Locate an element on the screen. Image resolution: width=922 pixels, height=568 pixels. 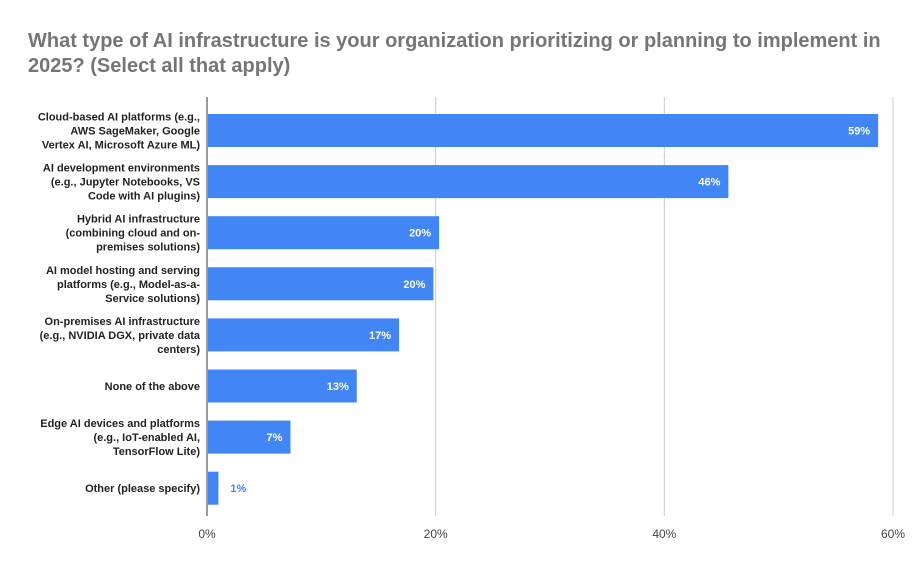
category-label-line: platforms (e.g., Model-as-a- is located at coordinates (128, 285).